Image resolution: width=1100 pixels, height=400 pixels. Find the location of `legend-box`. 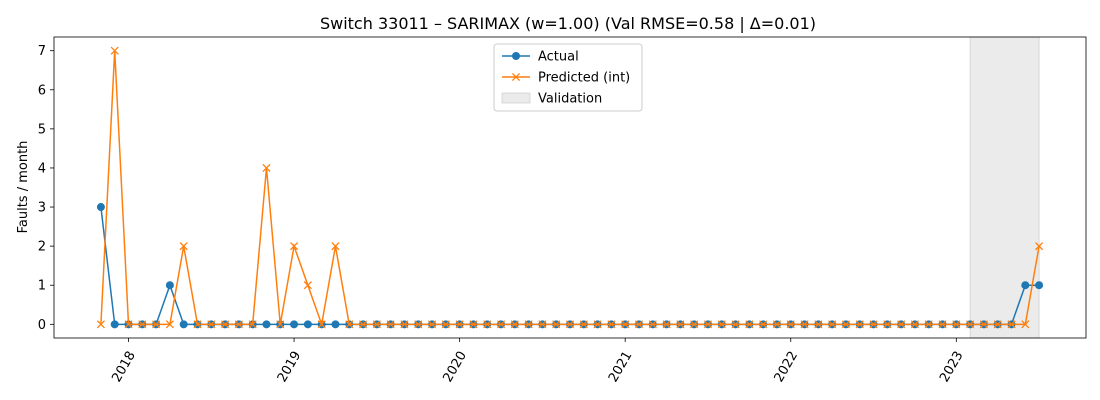

legend-box is located at coordinates (568, 77).